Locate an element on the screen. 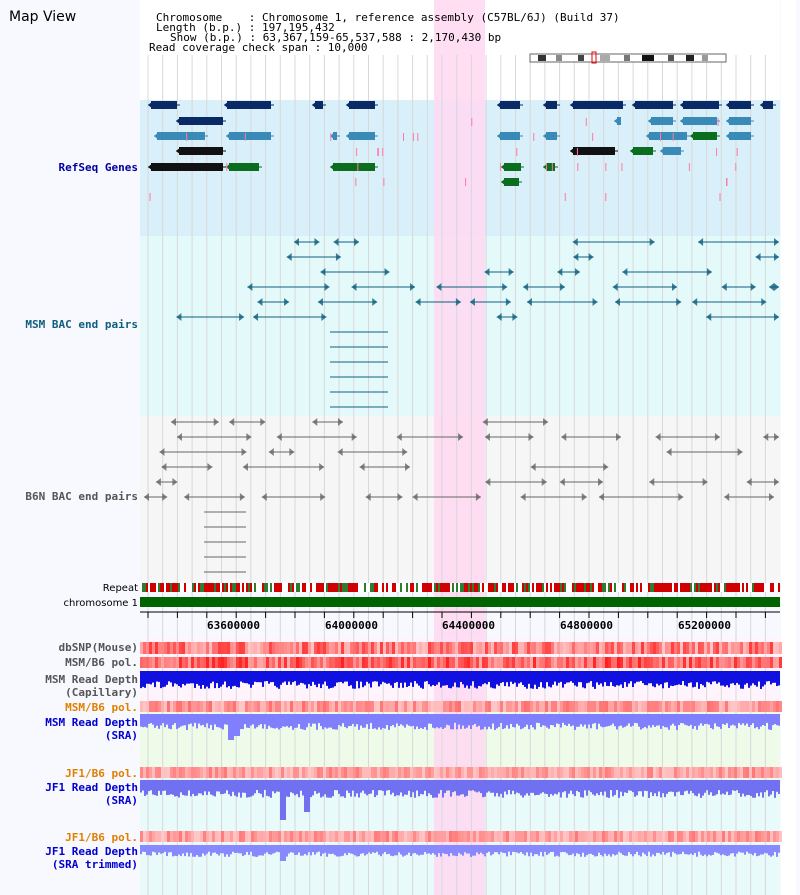 The height and width of the screenshot is (895, 800). track-label-msm-b6-pol-2: MSM/B6 pol. is located at coordinates (101, 707).